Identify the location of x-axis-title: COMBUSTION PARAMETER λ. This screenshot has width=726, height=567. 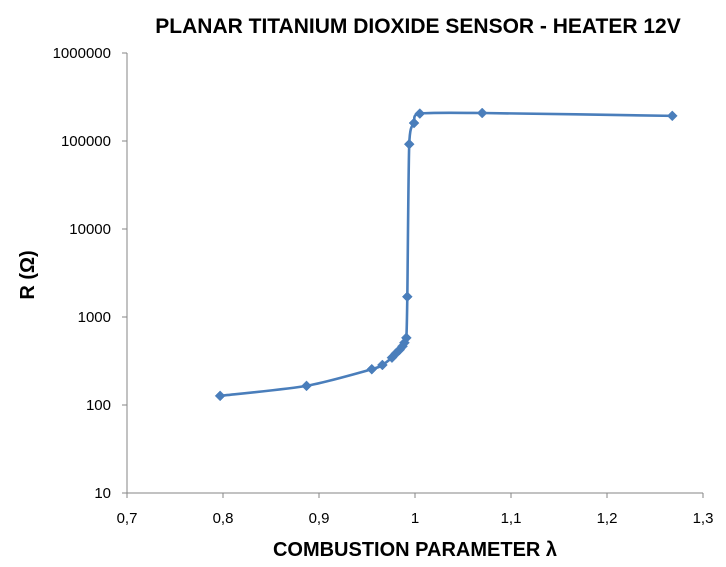
(415, 550).